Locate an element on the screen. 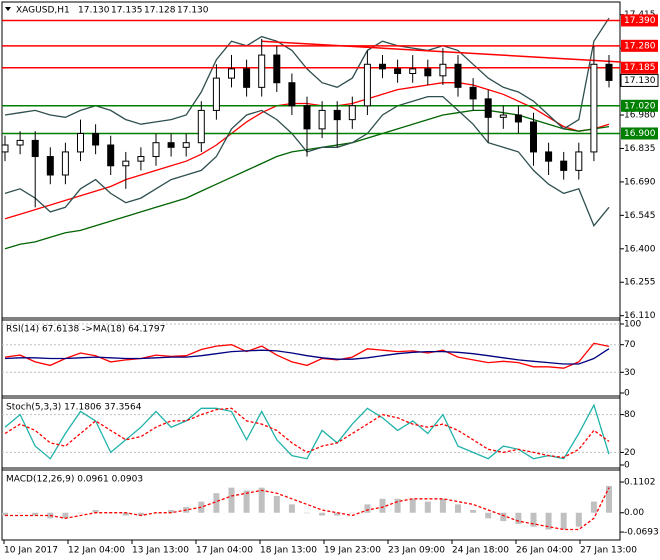 The image size is (660, 560). level-label: 16.900 is located at coordinates (640, 134).